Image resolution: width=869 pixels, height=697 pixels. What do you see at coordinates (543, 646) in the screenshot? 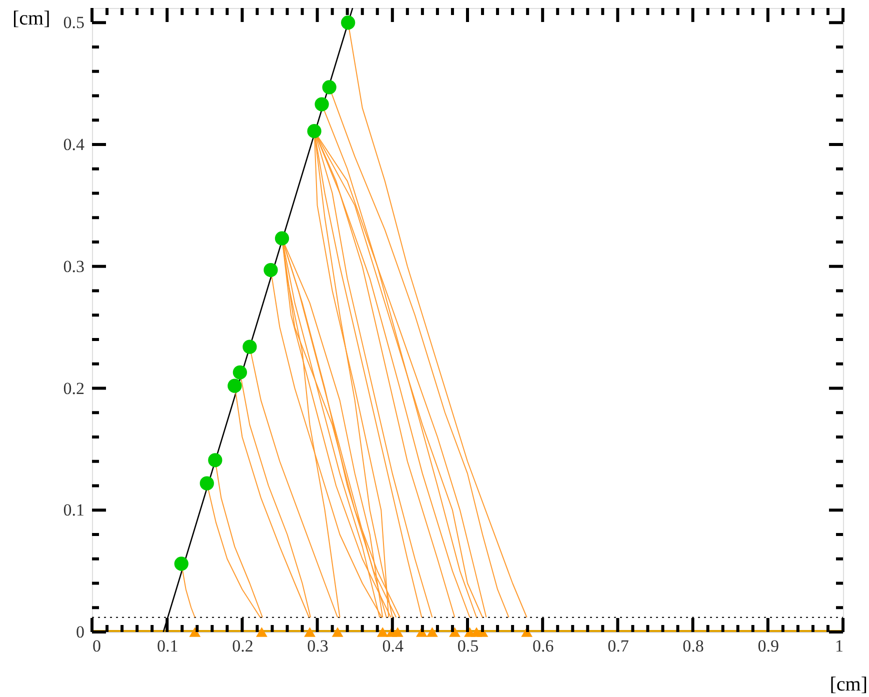
I see `x-tick-label: 0.6` at bounding box center [543, 646].